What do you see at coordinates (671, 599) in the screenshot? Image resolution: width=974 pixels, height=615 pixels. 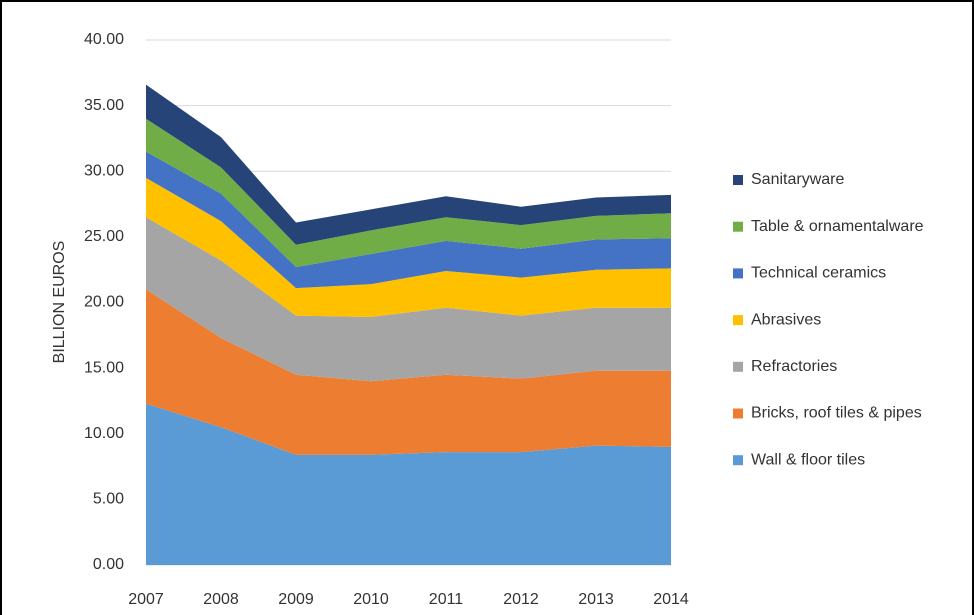 I see `x-tick-label: 2014` at bounding box center [671, 599].